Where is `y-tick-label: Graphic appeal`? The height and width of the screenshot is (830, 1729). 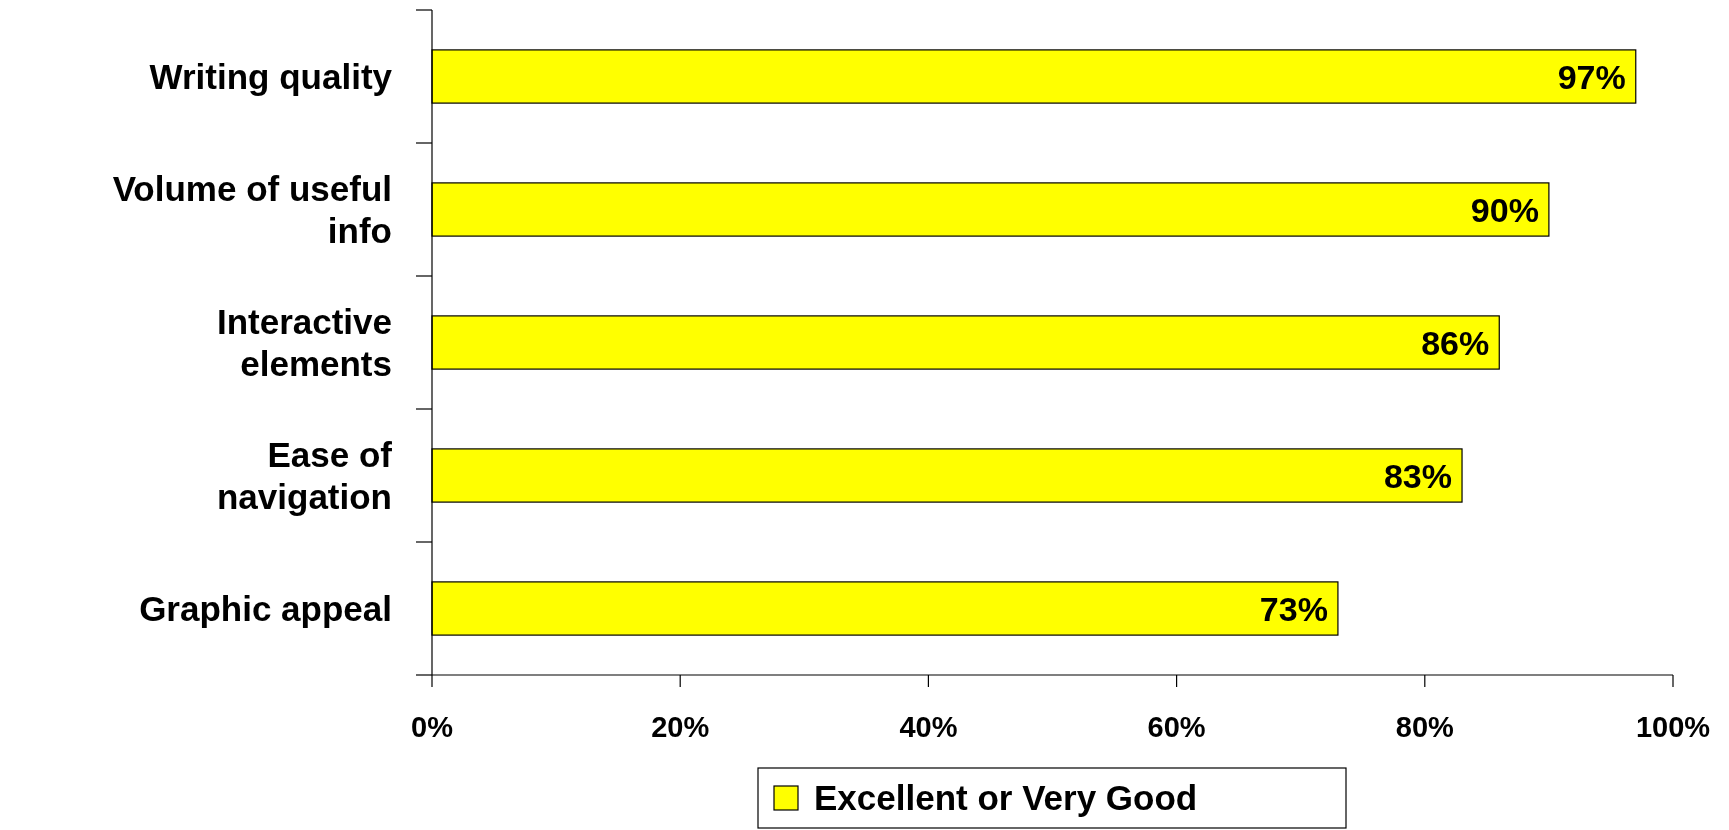
y-tick-label: Graphic appeal is located at coordinates (265, 608).